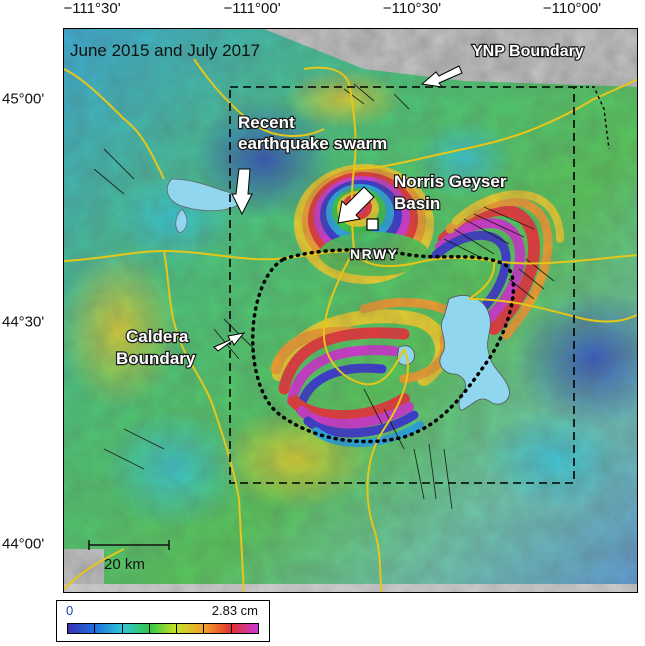 The width and height of the screenshot is (645, 646). What do you see at coordinates (23, 544) in the screenshot?
I see `lat-tick-3: 44°00'` at bounding box center [23, 544].